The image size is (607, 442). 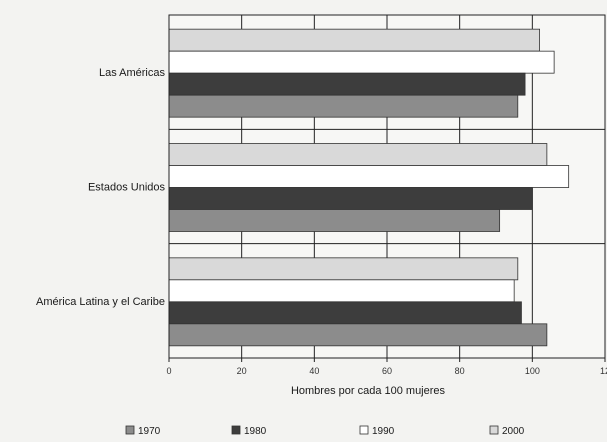 I want to click on legend-label: 2000, so click(x=513, y=431).